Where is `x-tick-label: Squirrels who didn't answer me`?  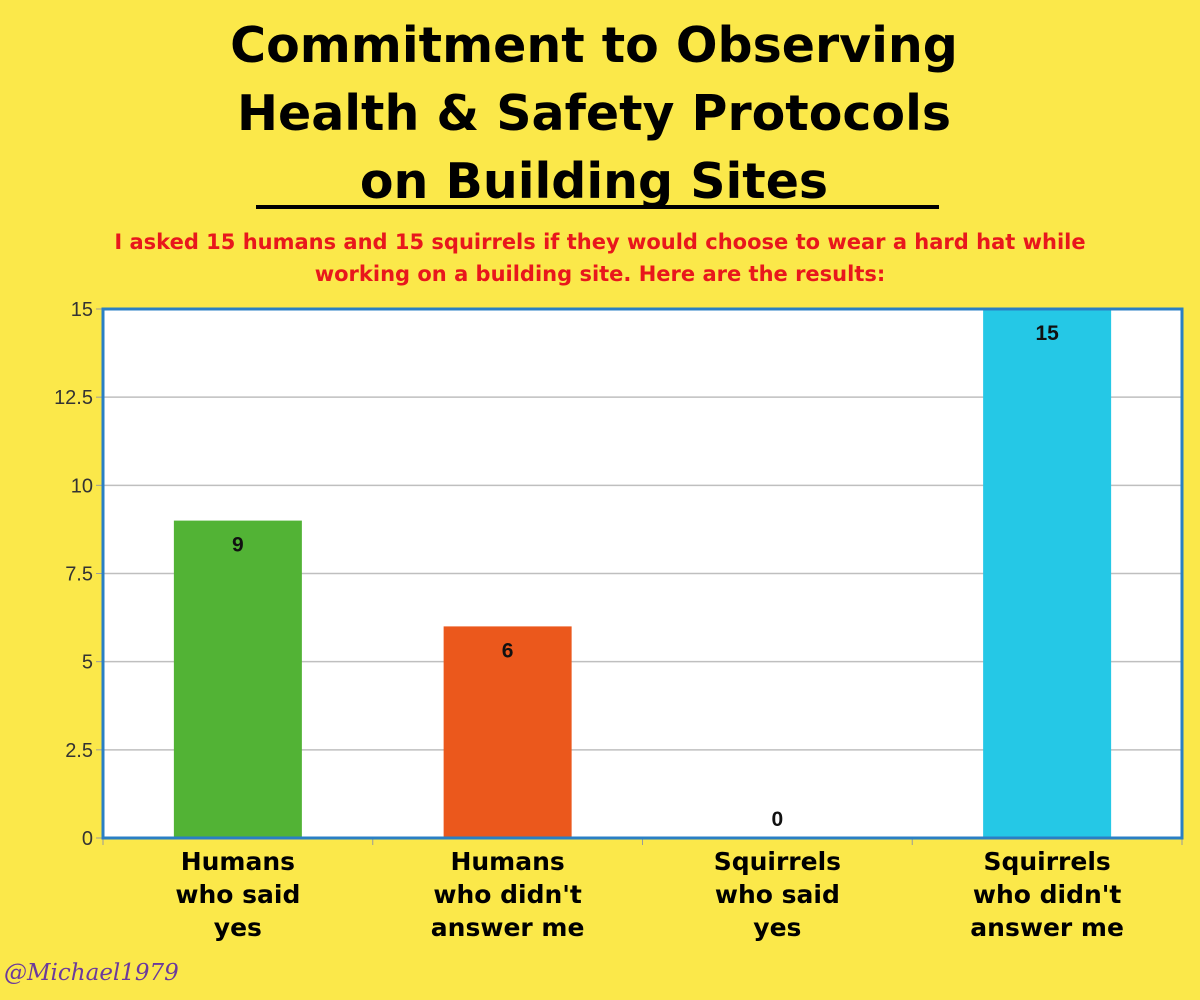
x-tick-label: Squirrels who didn't answer me is located at coordinates (1047, 894).